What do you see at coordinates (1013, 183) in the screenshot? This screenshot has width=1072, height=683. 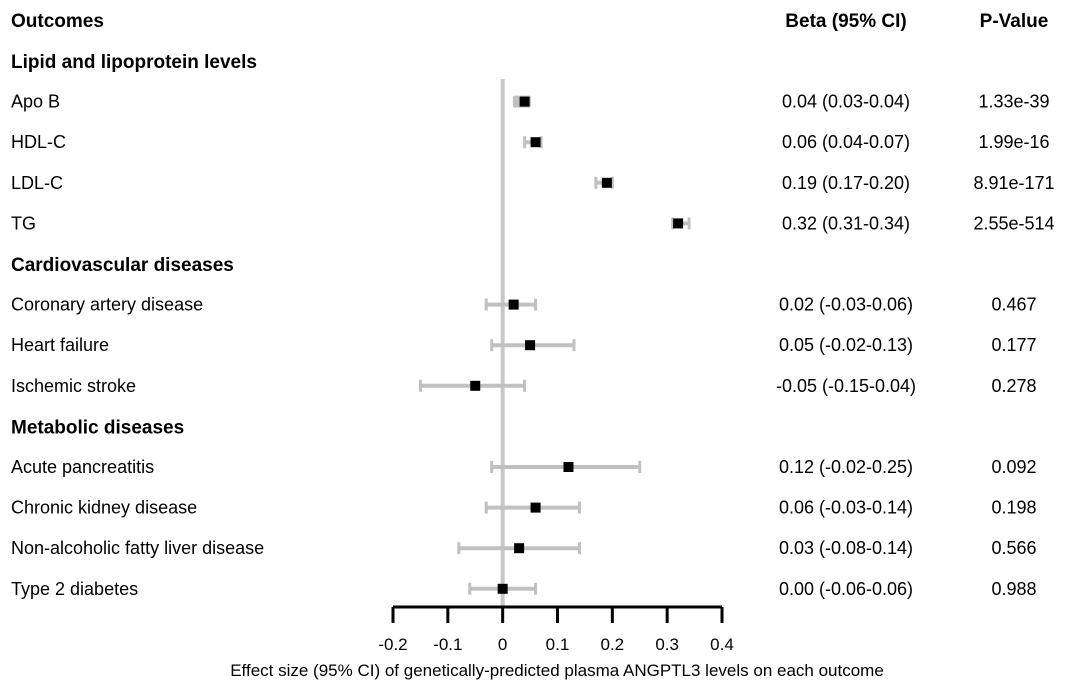 I see `p-value: 8.91e-171` at bounding box center [1013, 183].